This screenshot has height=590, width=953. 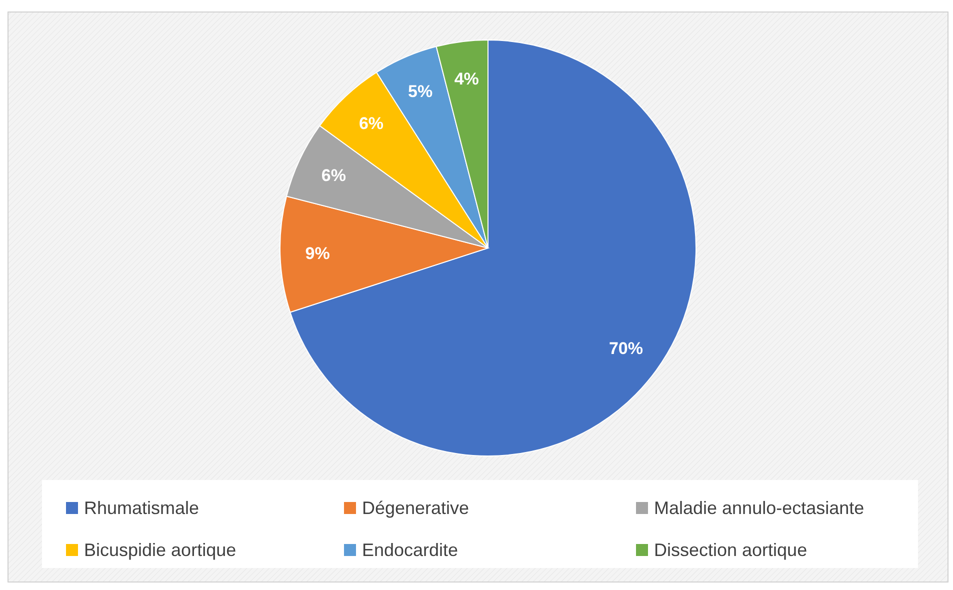 What do you see at coordinates (731, 550) in the screenshot?
I see `legend-label: Dissection aortique` at bounding box center [731, 550].